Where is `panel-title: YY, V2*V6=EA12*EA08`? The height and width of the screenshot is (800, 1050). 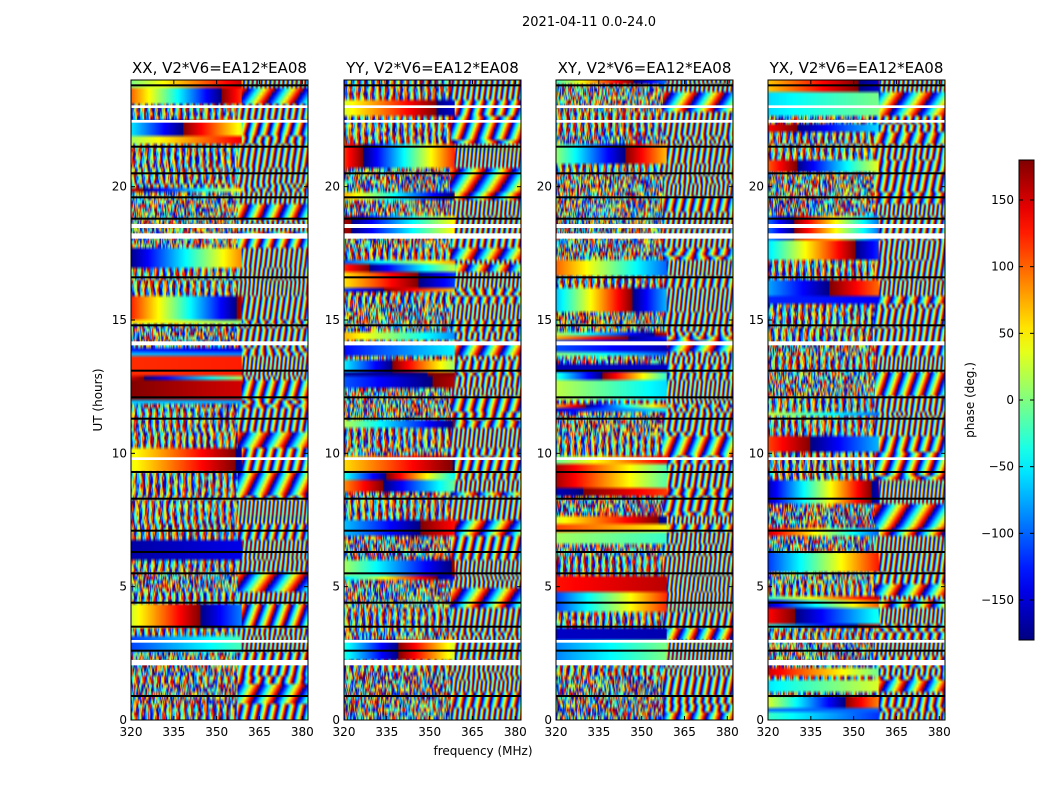
panel-title: YY, V2*V6=EA12*EA08 is located at coordinates (432, 68).